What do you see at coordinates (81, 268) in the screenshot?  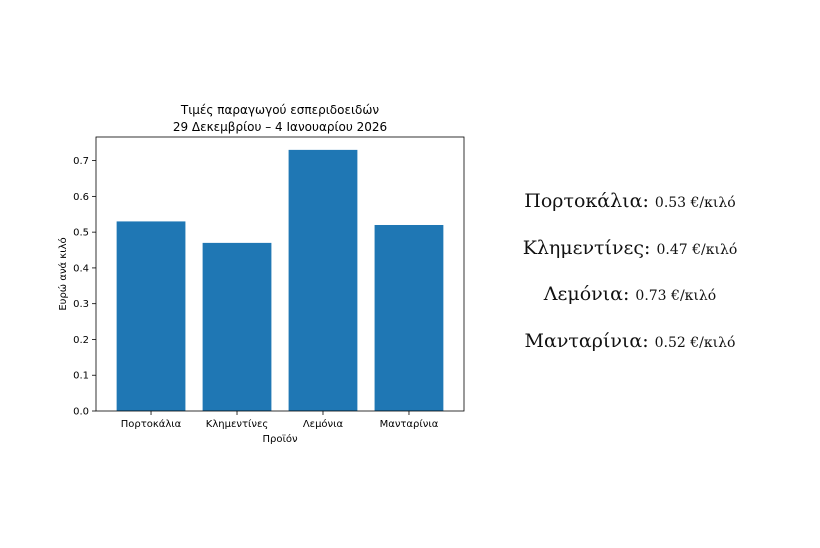 I see `y-tick-label: 0.4` at bounding box center [81, 268].